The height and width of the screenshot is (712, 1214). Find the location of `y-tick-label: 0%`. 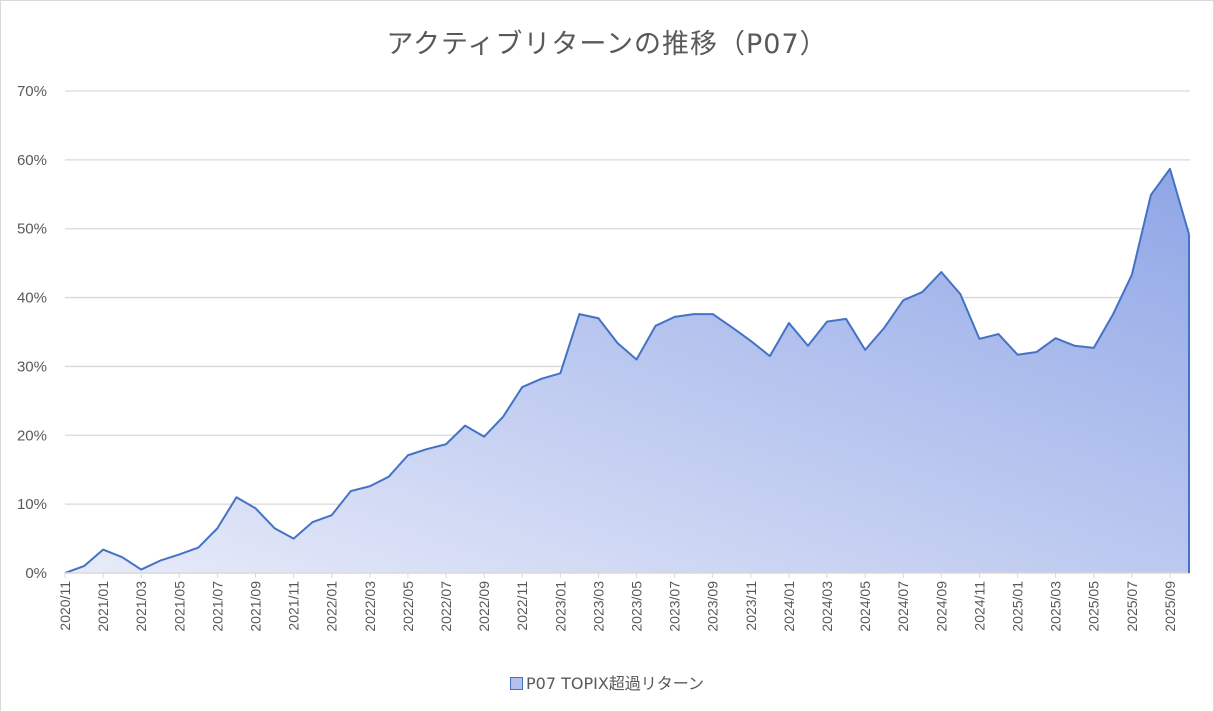

y-tick-label: 0% is located at coordinates (36, 573).